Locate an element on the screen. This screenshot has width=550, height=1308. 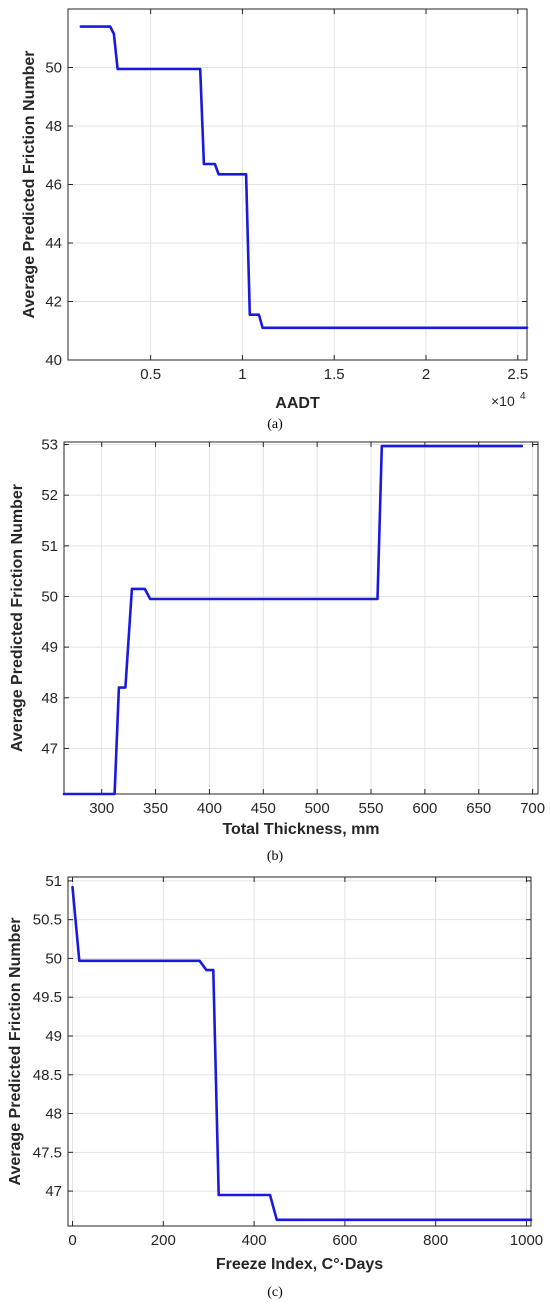
figure-caption: (c) is located at coordinates (275, 1292).